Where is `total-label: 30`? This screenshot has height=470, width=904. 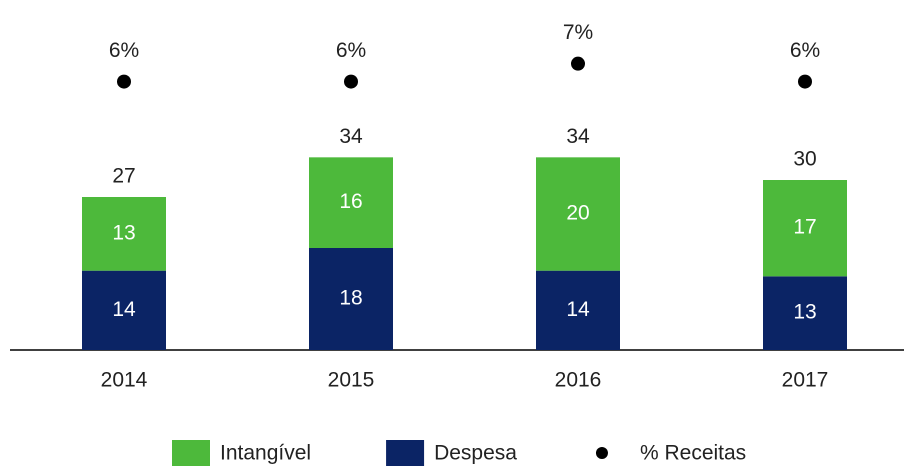
total-label: 30 is located at coordinates (804, 159).